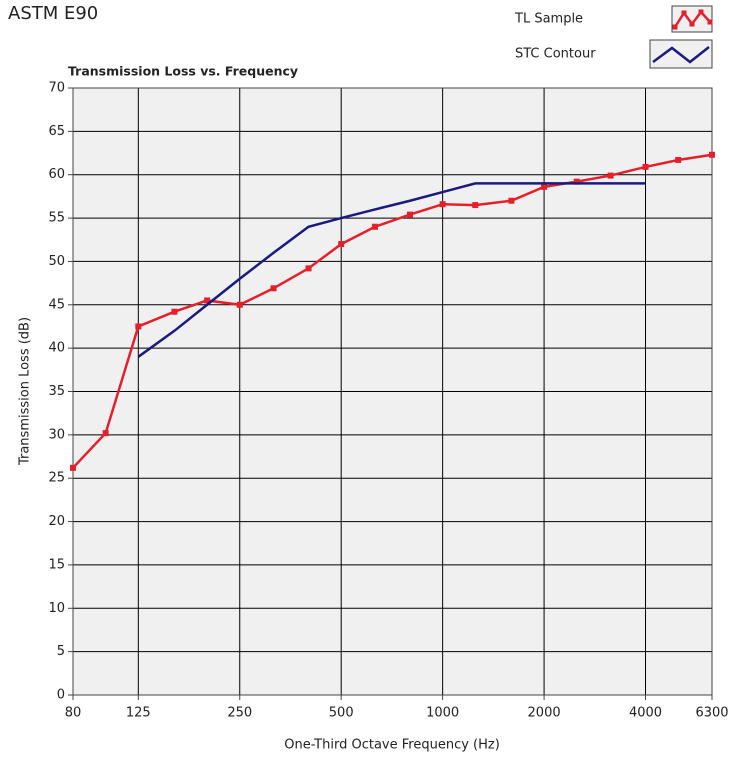 The width and height of the screenshot is (739, 757). Describe the element at coordinates (56, 88) in the screenshot. I see `y-tick-label: 70` at that location.